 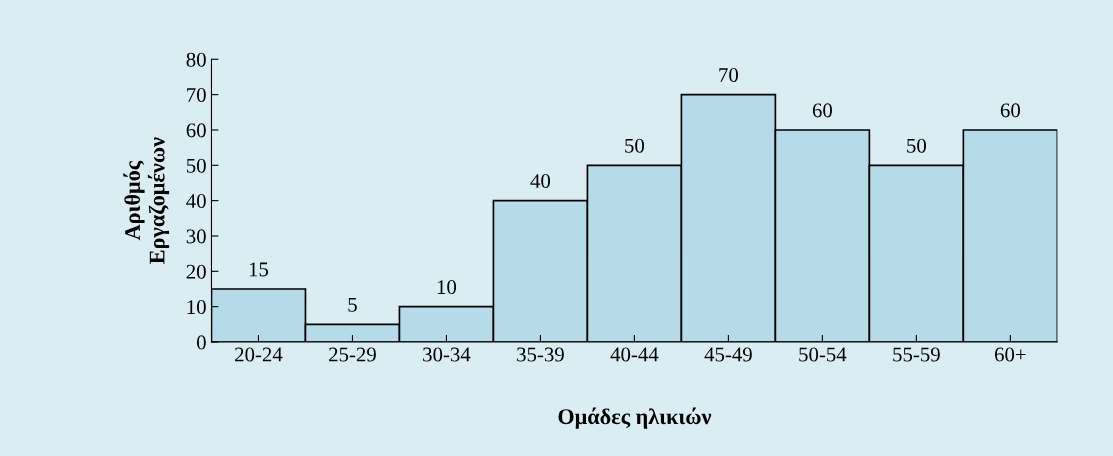 What do you see at coordinates (146, 200) in the screenshot?
I see `y-axis-title: Αριθμός Εργαζομένων` at bounding box center [146, 200].